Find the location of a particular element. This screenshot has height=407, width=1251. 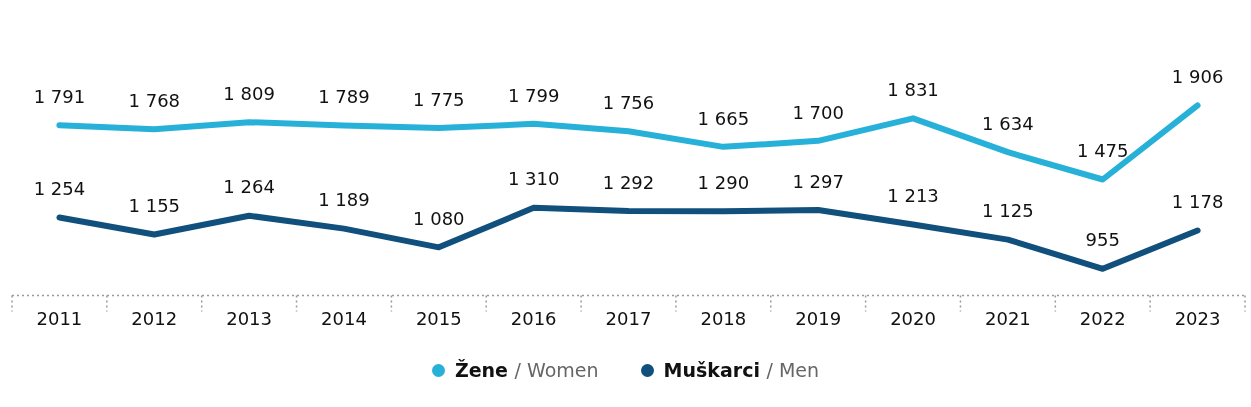

data-label: 1 831 is located at coordinates (913, 90).